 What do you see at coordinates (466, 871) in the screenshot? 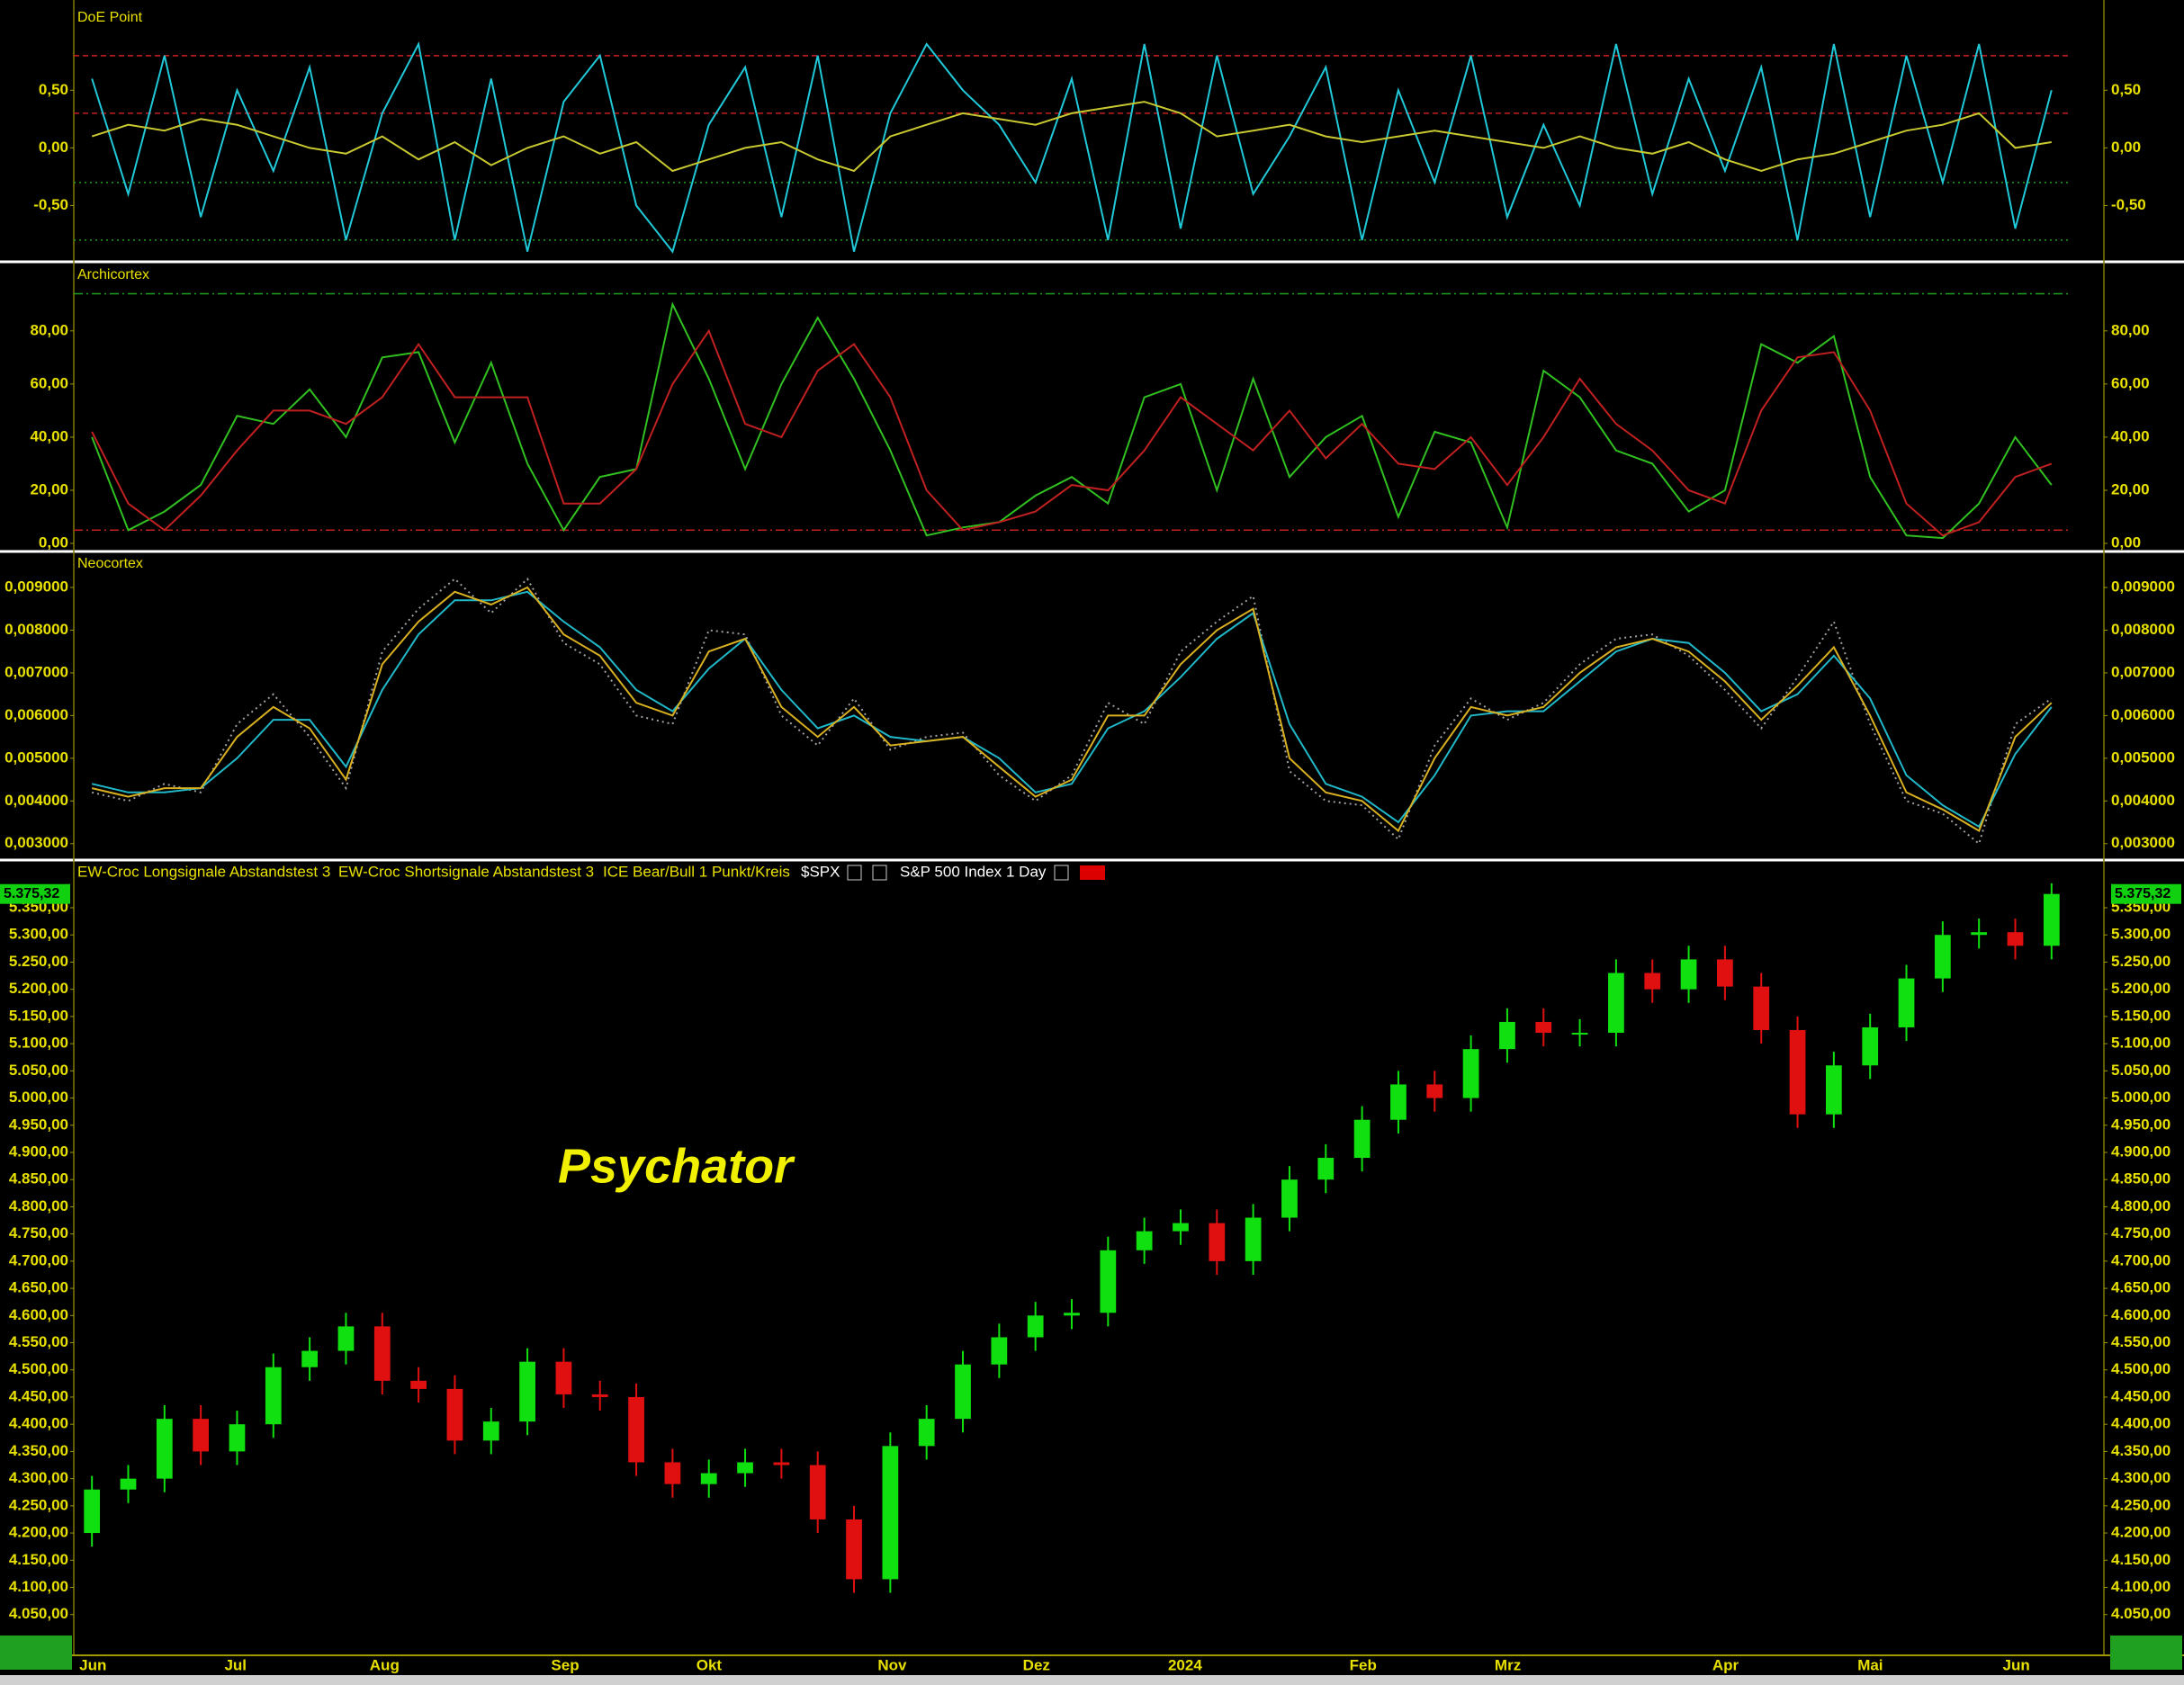
I see `legend-item: EW-Croc Shortsignale Abstandstest 3` at bounding box center [466, 871].